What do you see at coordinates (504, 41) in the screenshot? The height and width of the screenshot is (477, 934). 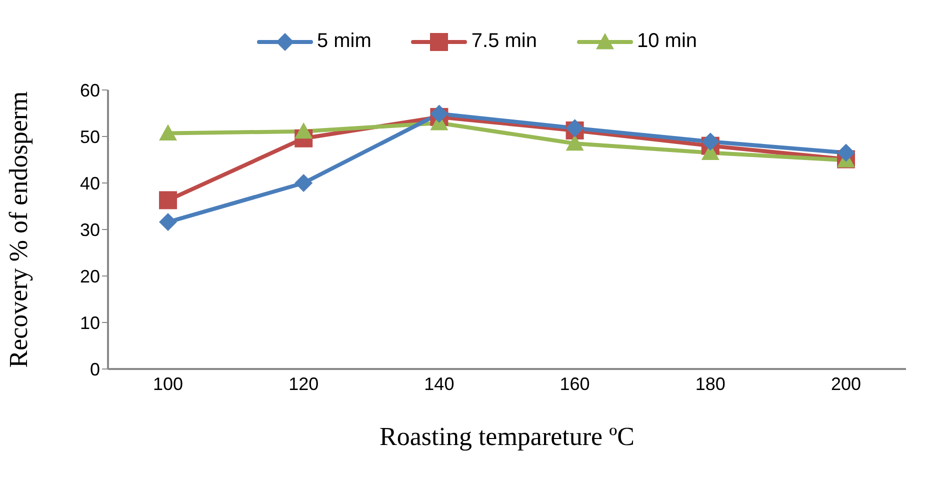 I see `legend-label: 7.5 min` at bounding box center [504, 41].